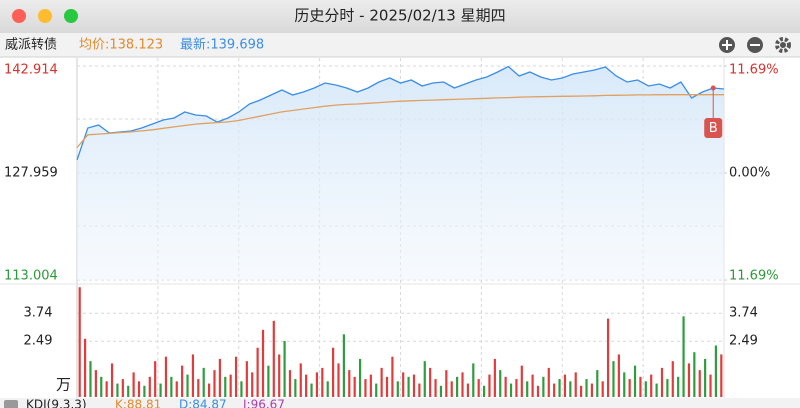 Image resolution: width=800 pixels, height=408 pixels. Describe the element at coordinates (755, 45) in the screenshot. I see `zoom-out-icon` at that location.